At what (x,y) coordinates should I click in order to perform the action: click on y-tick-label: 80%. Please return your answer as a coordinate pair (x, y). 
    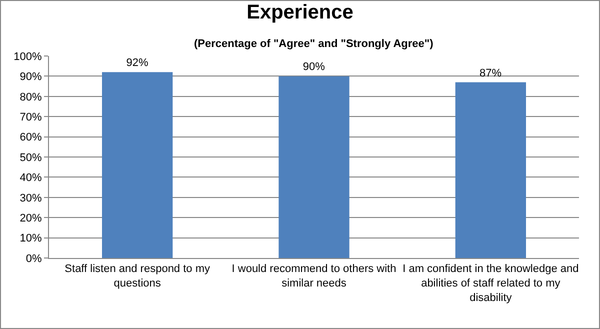
    Looking at the image, I should click on (31, 97).